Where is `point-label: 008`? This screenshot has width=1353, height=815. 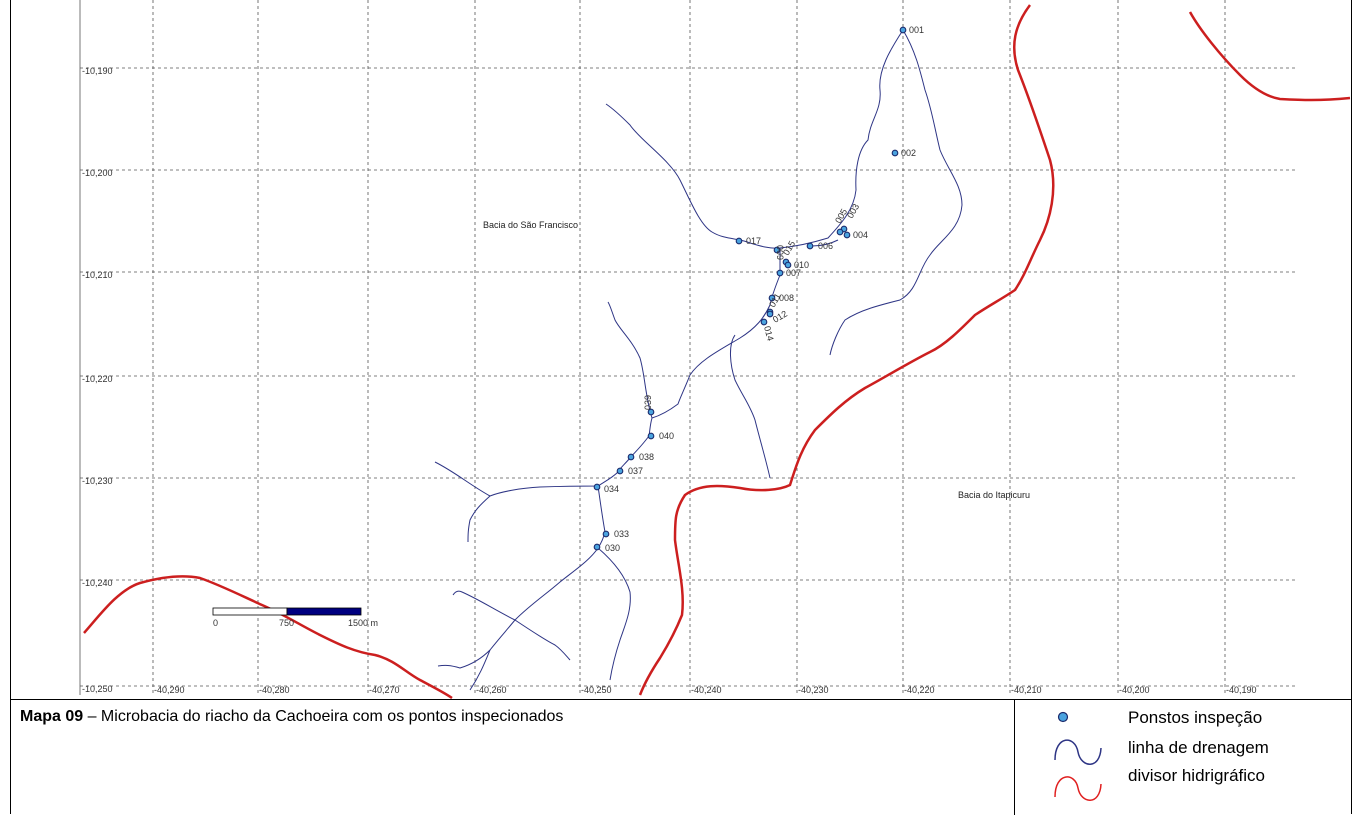
point-label: 008 is located at coordinates (786, 298).